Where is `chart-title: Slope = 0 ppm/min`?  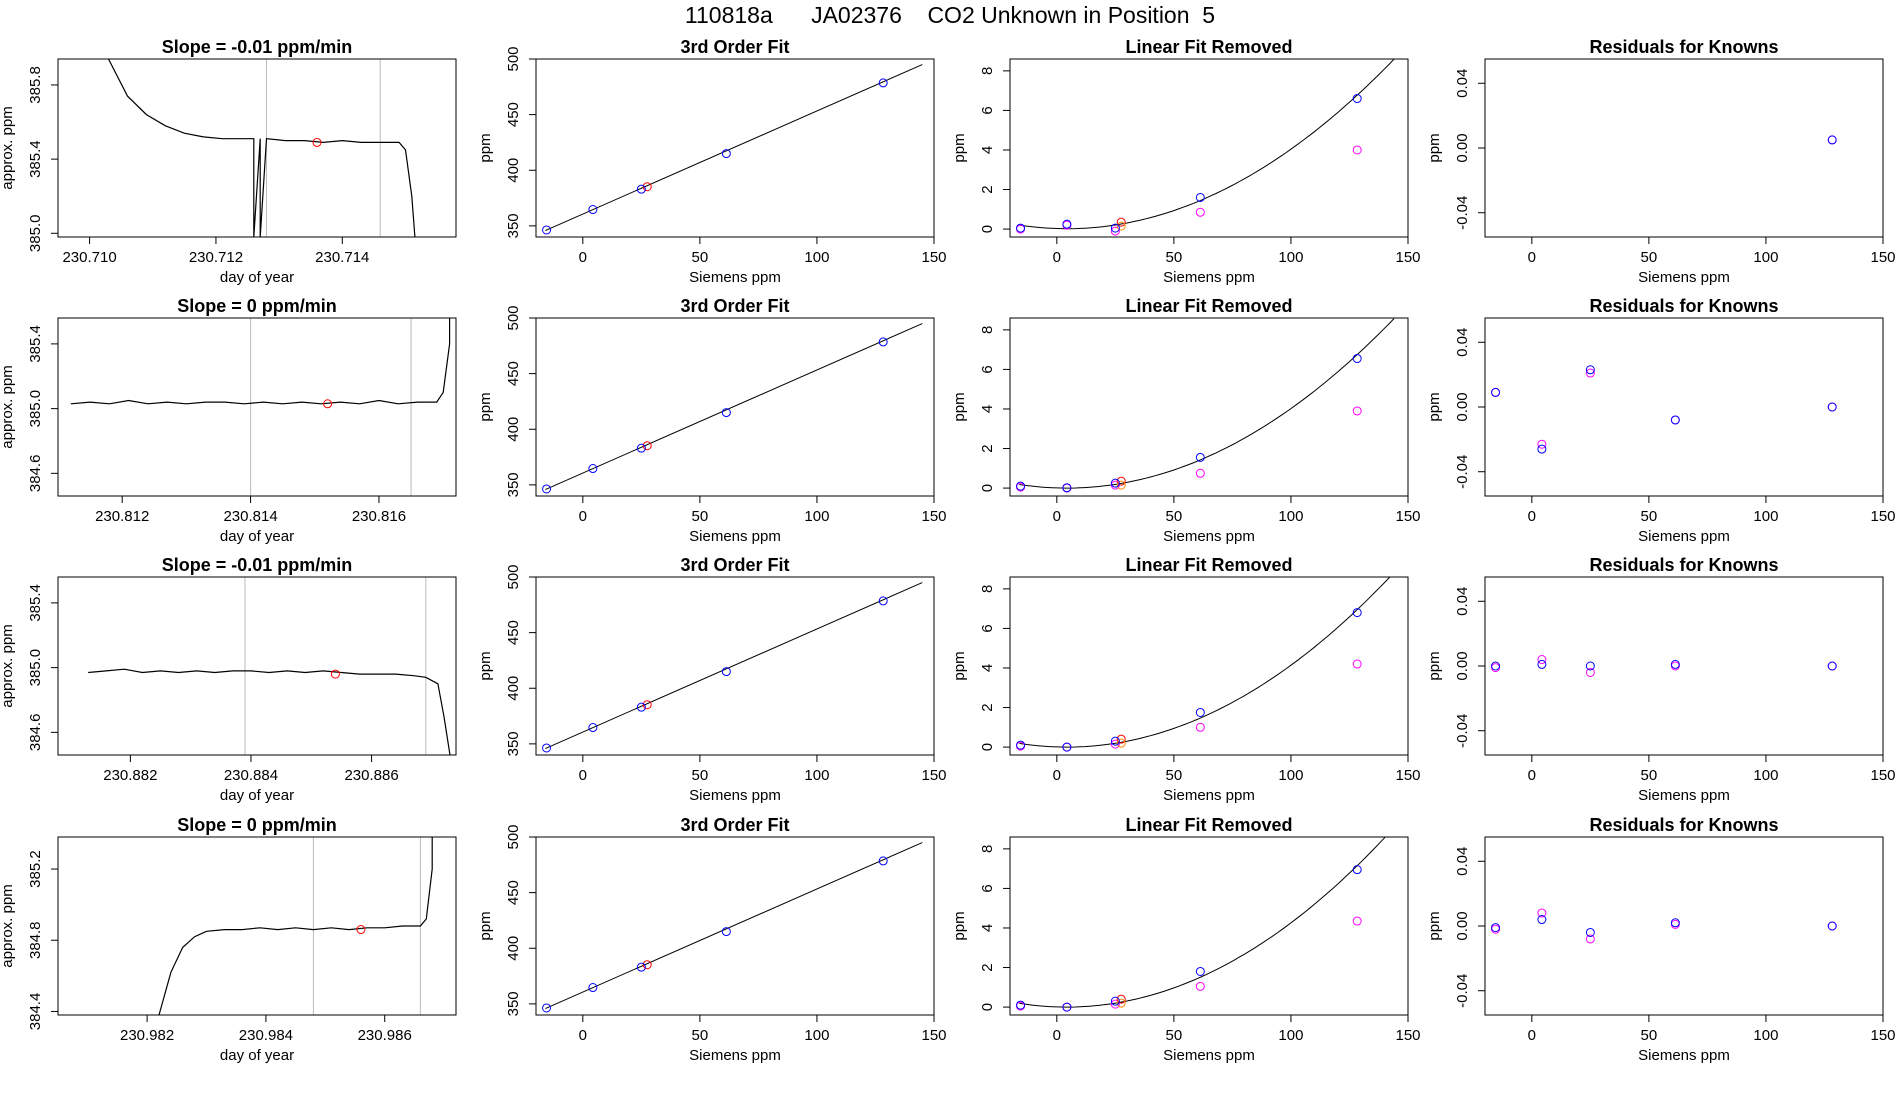 chart-title: Slope = 0 ppm/min is located at coordinates (257, 825).